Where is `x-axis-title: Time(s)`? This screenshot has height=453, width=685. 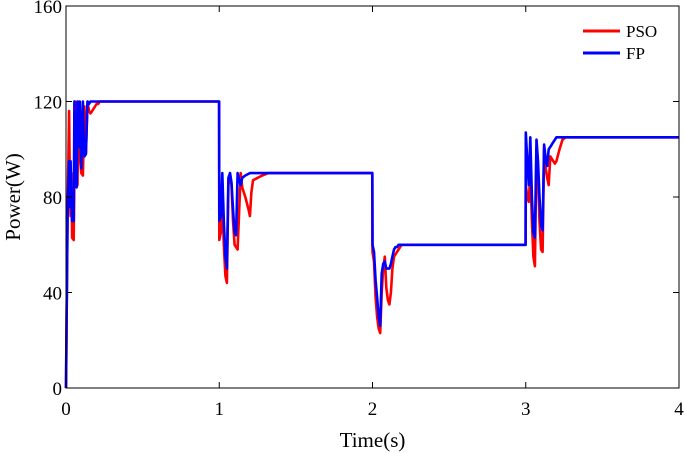
x-axis-title: Time(s) is located at coordinates (373, 440).